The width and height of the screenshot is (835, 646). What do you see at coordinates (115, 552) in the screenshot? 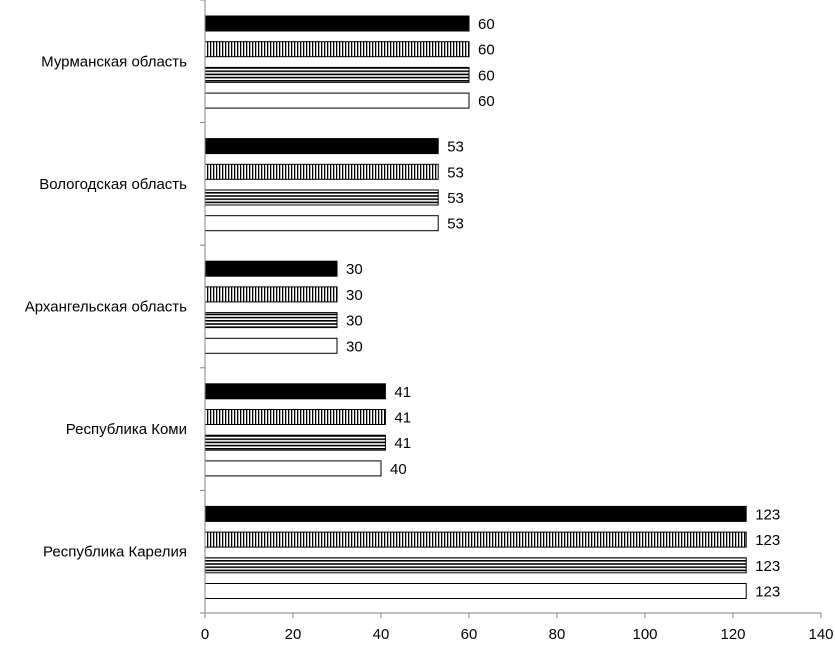
I see `category-label: Республика Карелия` at bounding box center [115, 552].